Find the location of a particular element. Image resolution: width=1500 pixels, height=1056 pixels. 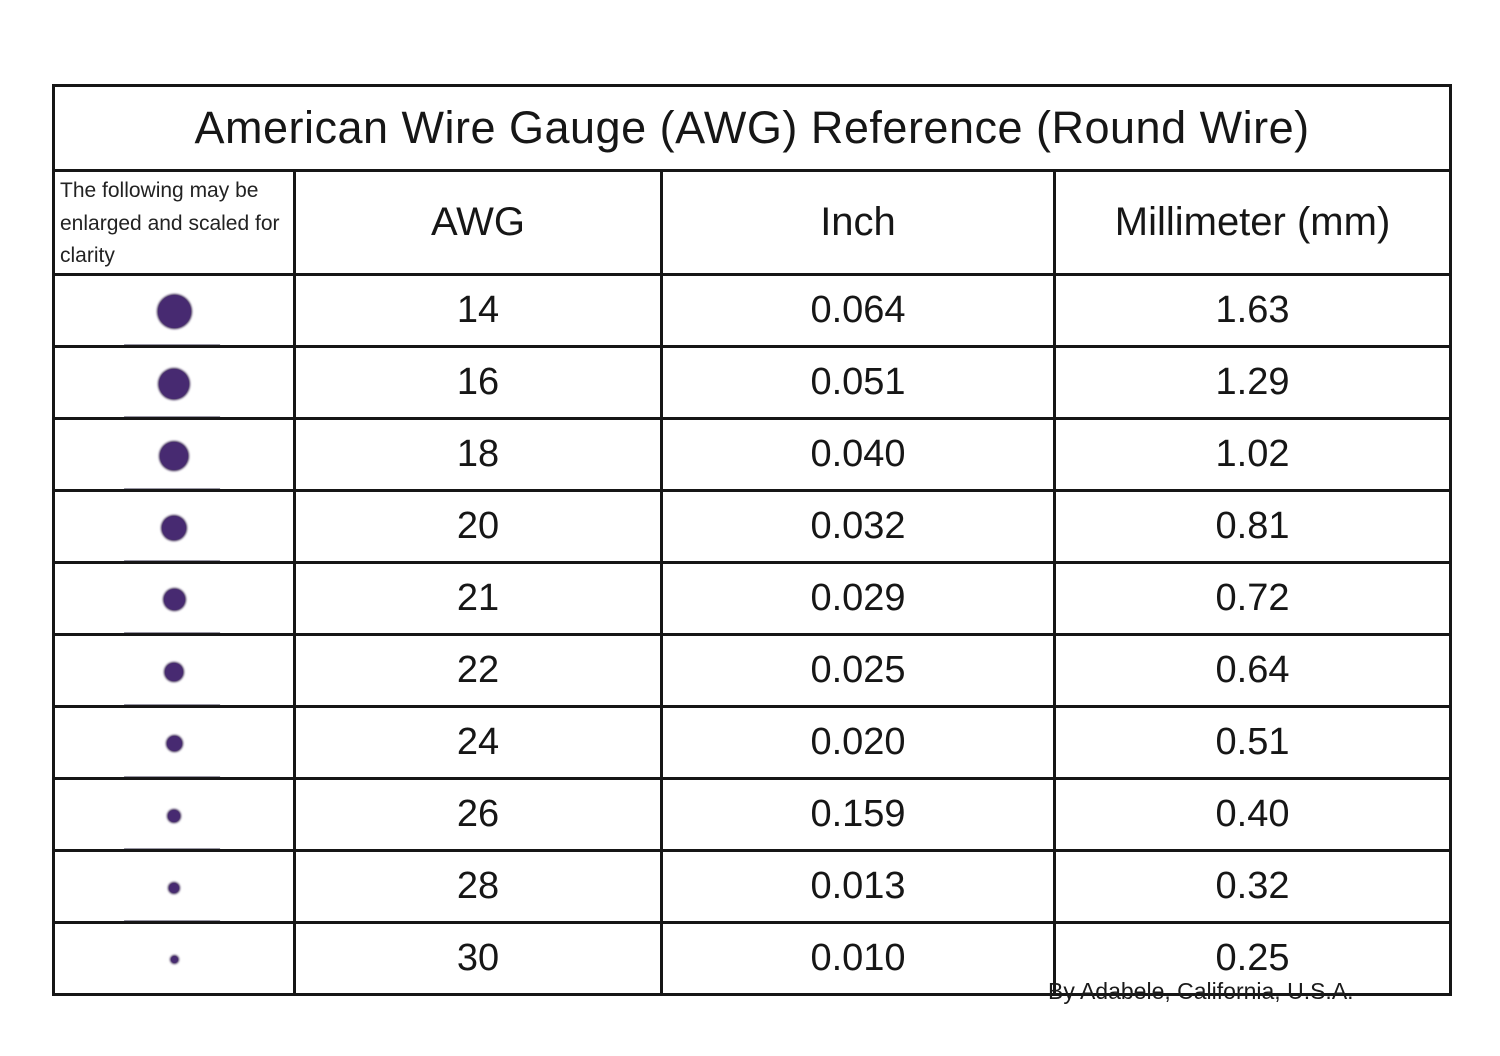

table-row: 30 0.010 0.25 is located at coordinates (752, 958).